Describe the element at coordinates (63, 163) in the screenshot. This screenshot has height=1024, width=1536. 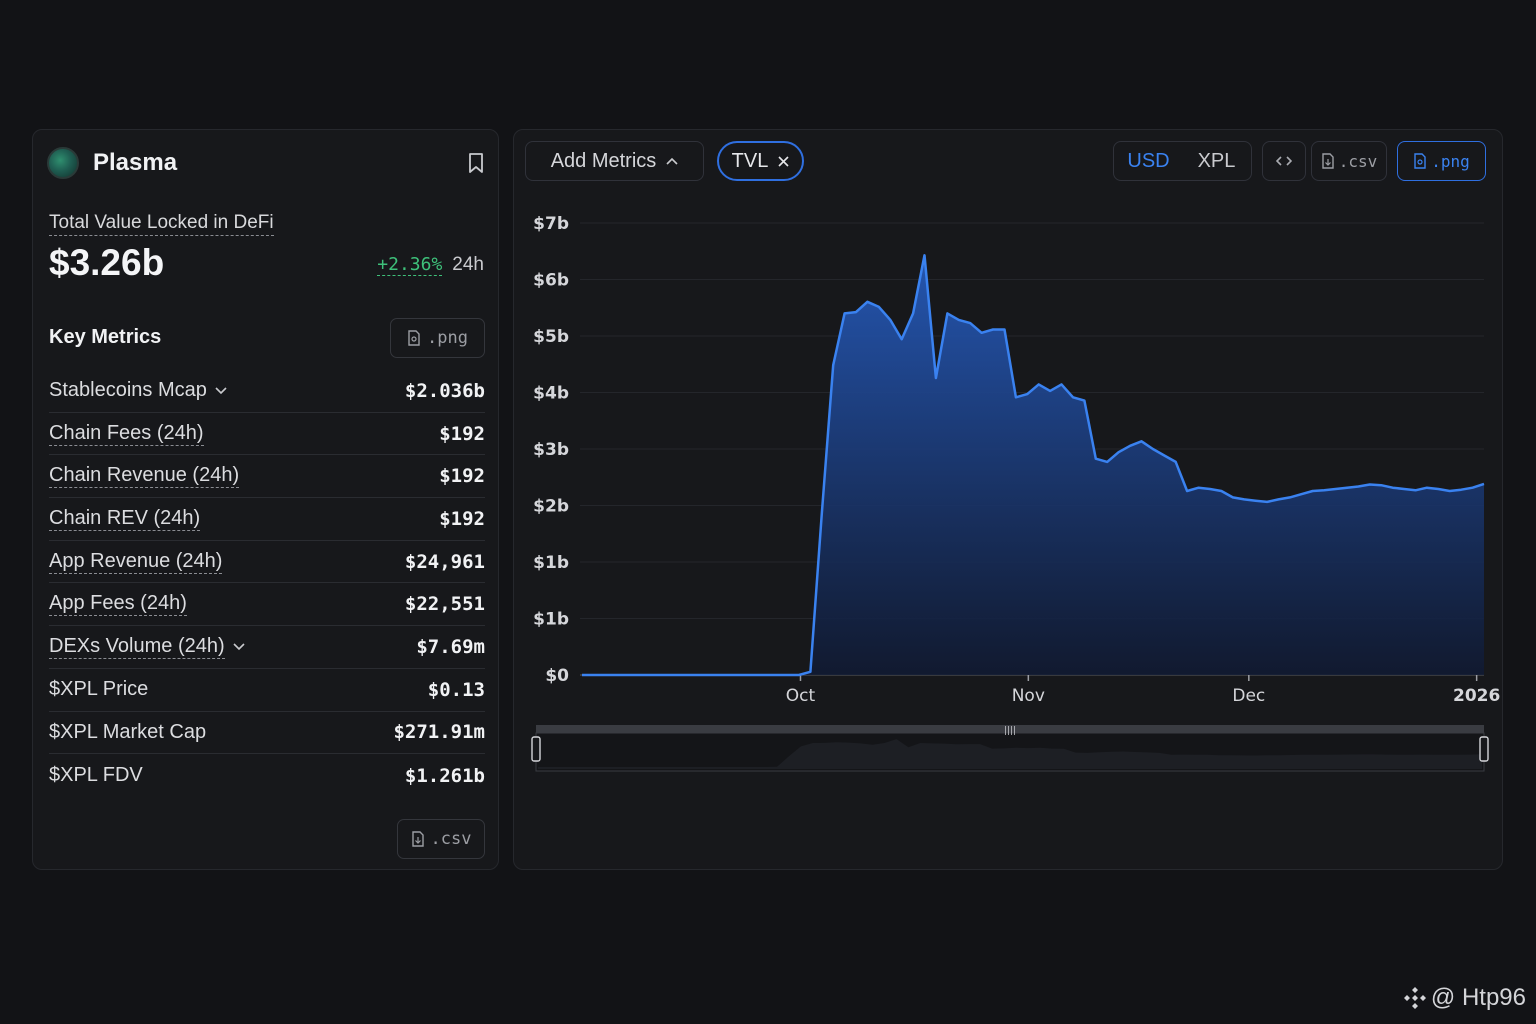
I see `chain-logo-icon` at that location.